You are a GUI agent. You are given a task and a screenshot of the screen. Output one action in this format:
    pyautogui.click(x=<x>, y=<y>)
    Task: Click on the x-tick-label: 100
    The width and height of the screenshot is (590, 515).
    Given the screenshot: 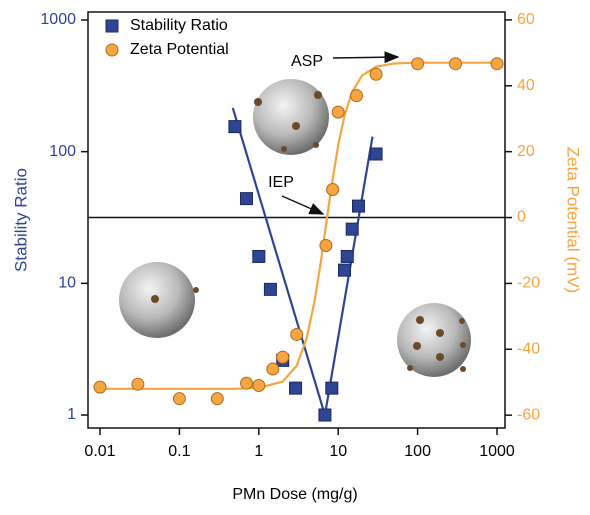 What is the action you would take?
    pyautogui.click(x=417, y=451)
    